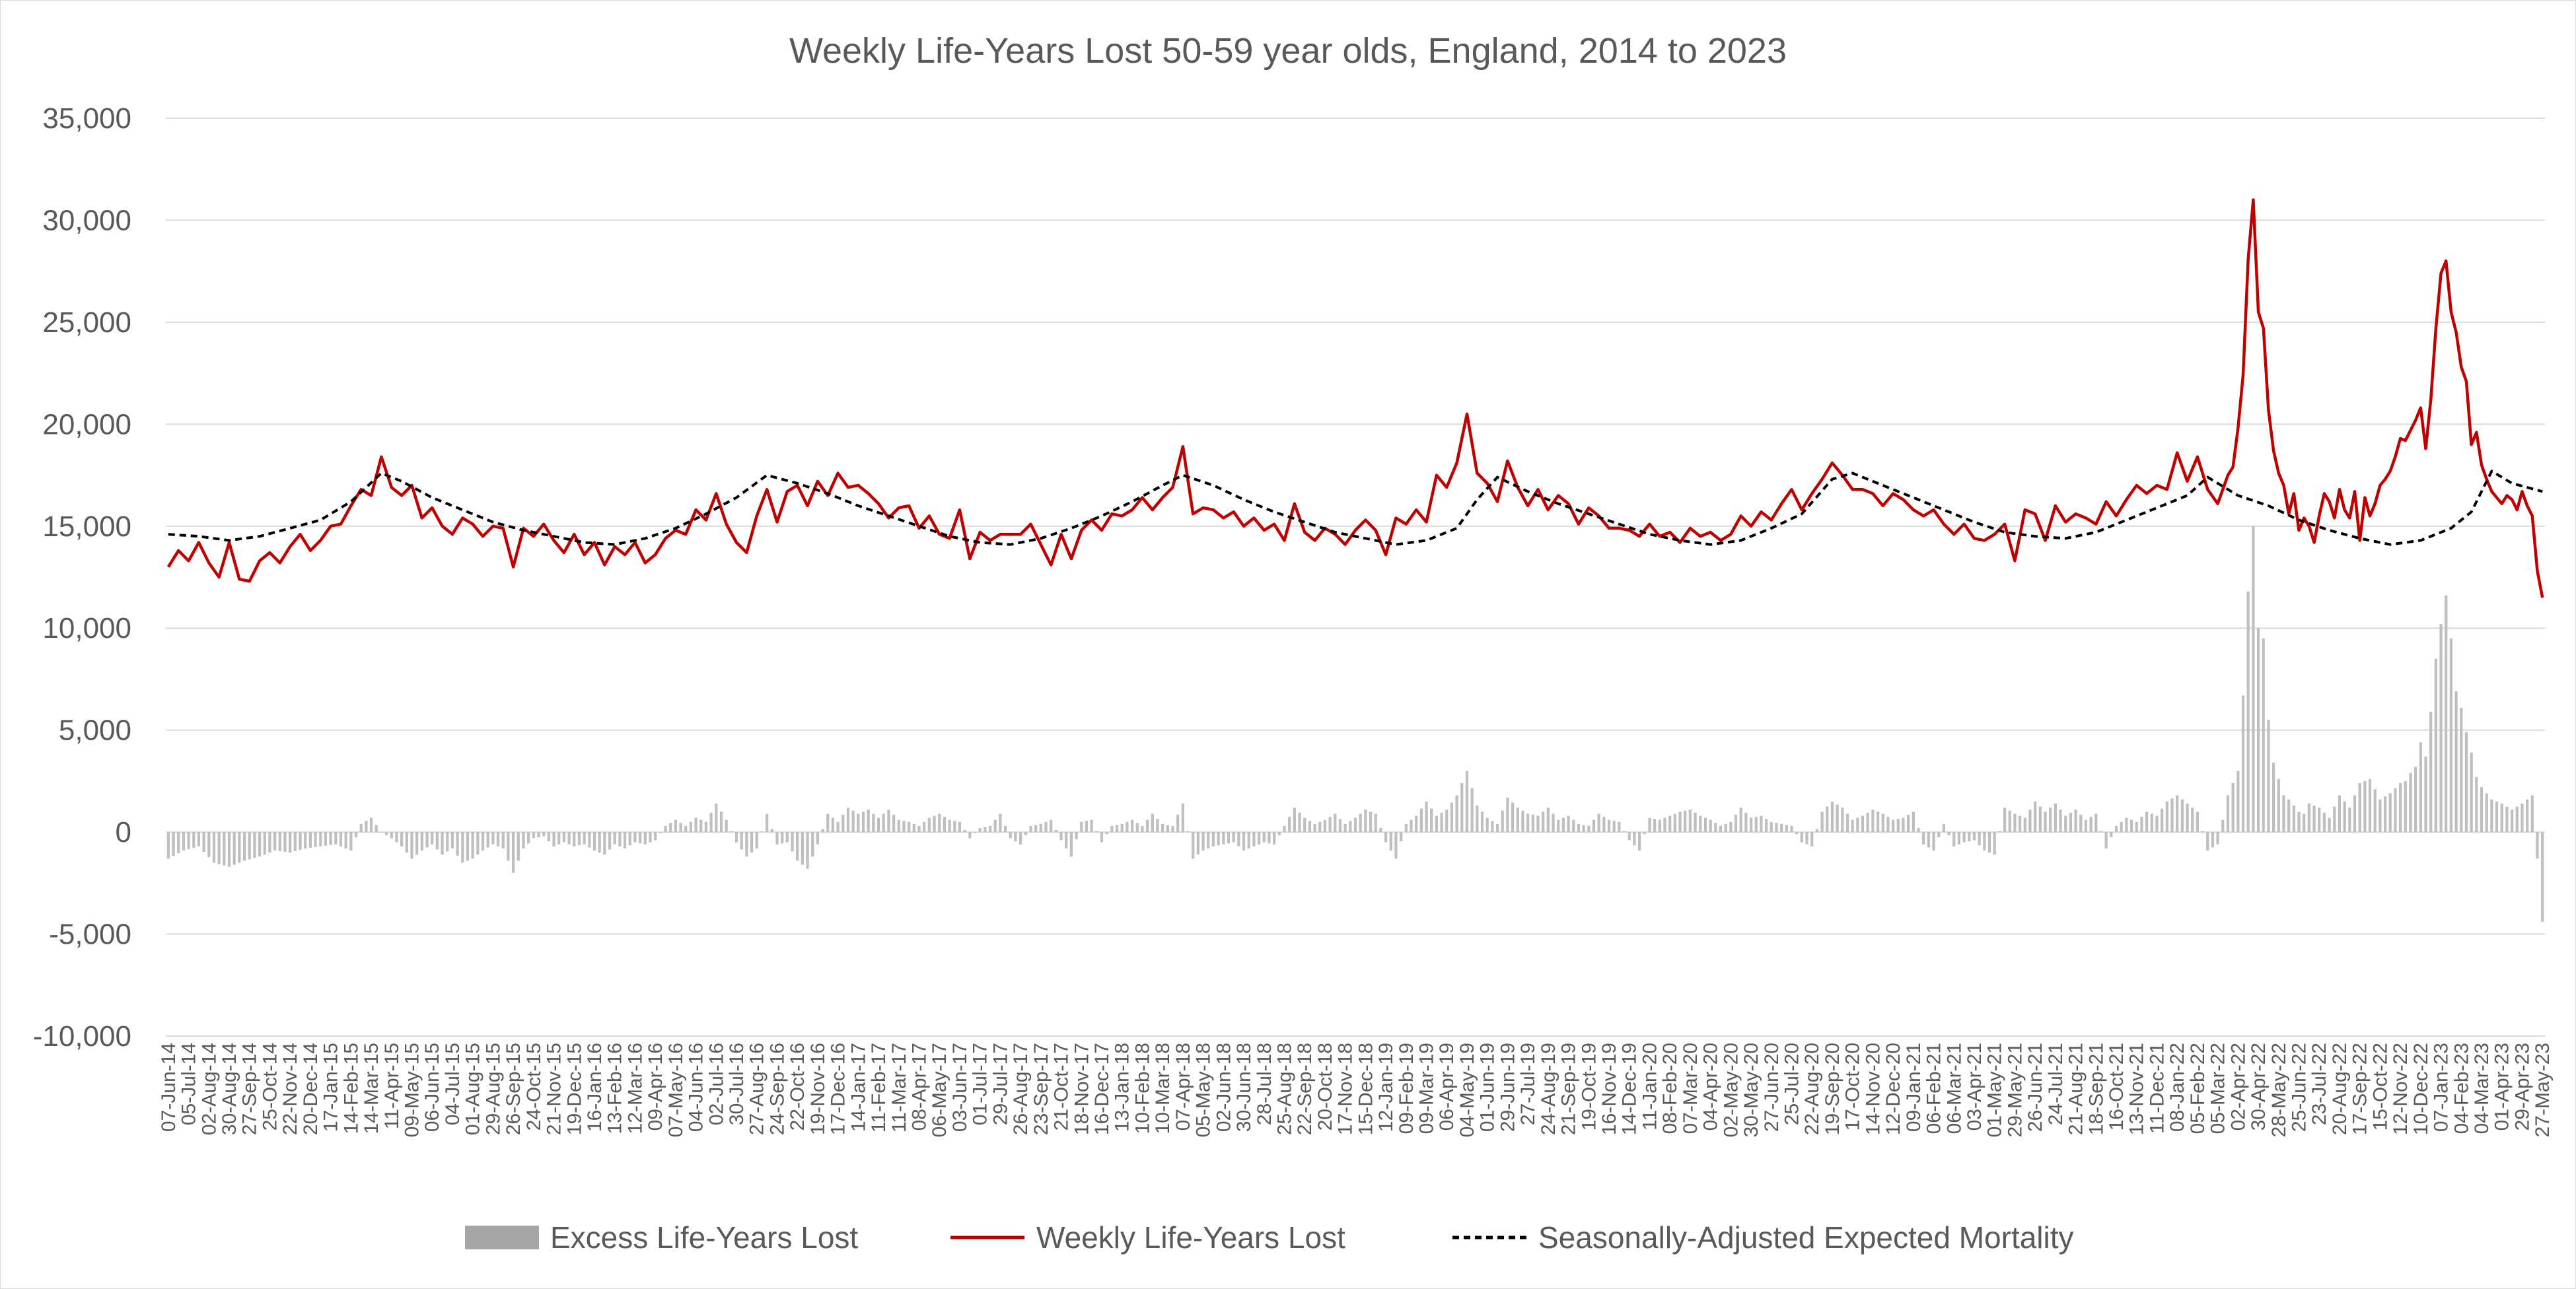  Describe the element at coordinates (453, 1084) in the screenshot. I see `x-tick-label: 04-Jul-15` at that location.